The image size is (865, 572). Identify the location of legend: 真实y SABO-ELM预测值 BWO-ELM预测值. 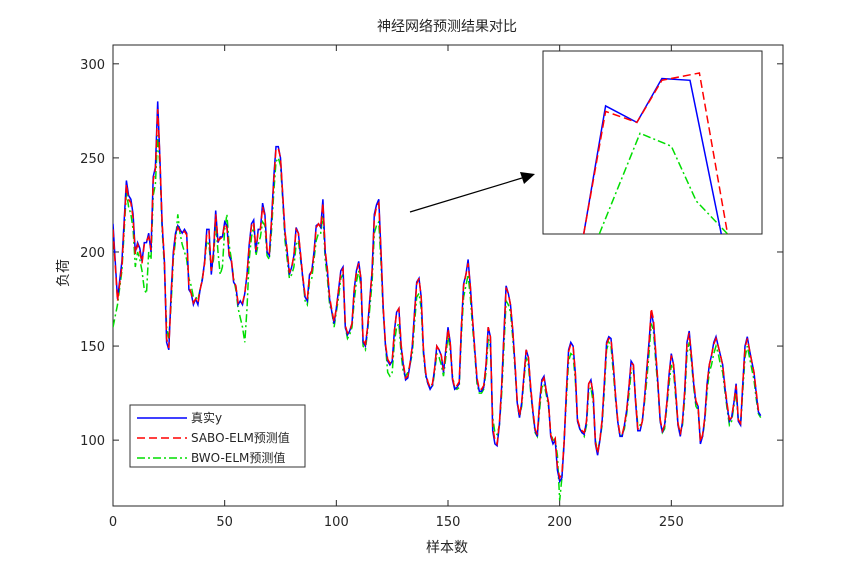
(217, 436).